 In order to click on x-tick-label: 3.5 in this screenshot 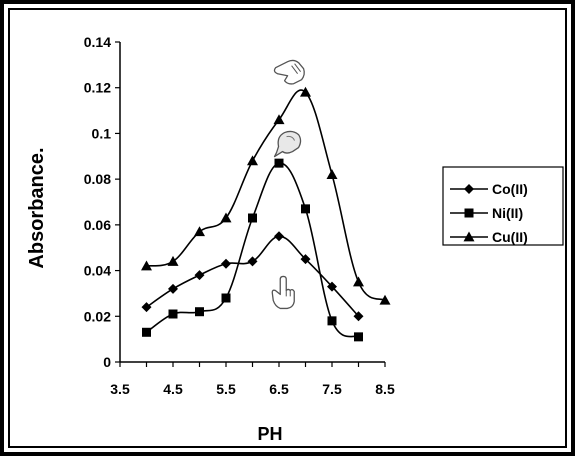, I will do `click(120, 389)`.